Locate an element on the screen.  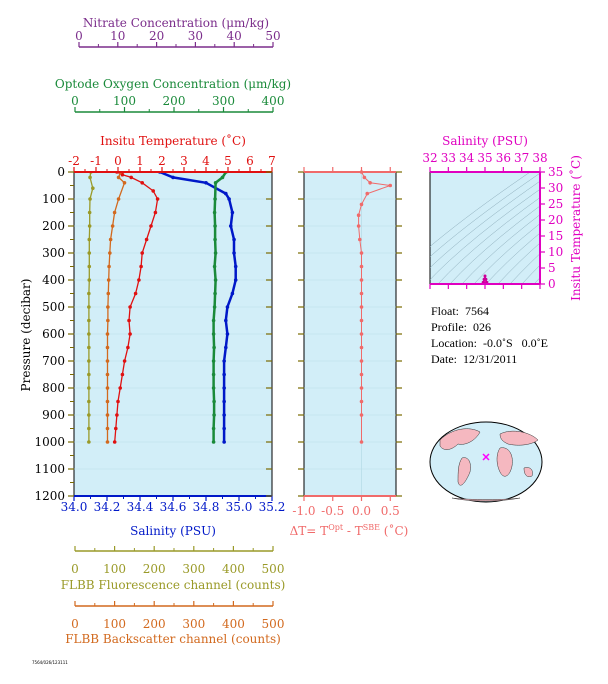
date: Date: 12/31/2011 is located at coordinates (474, 359).